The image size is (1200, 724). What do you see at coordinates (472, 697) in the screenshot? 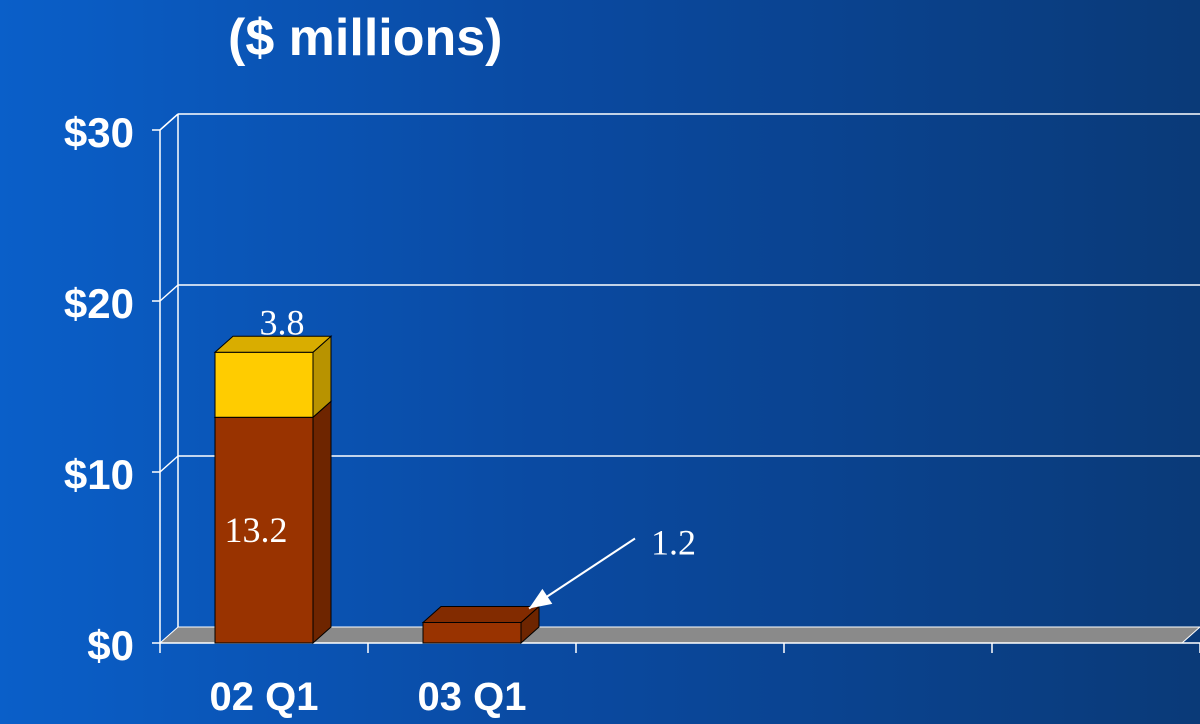
I see `x-tick-label: 03 Q1` at bounding box center [472, 697].